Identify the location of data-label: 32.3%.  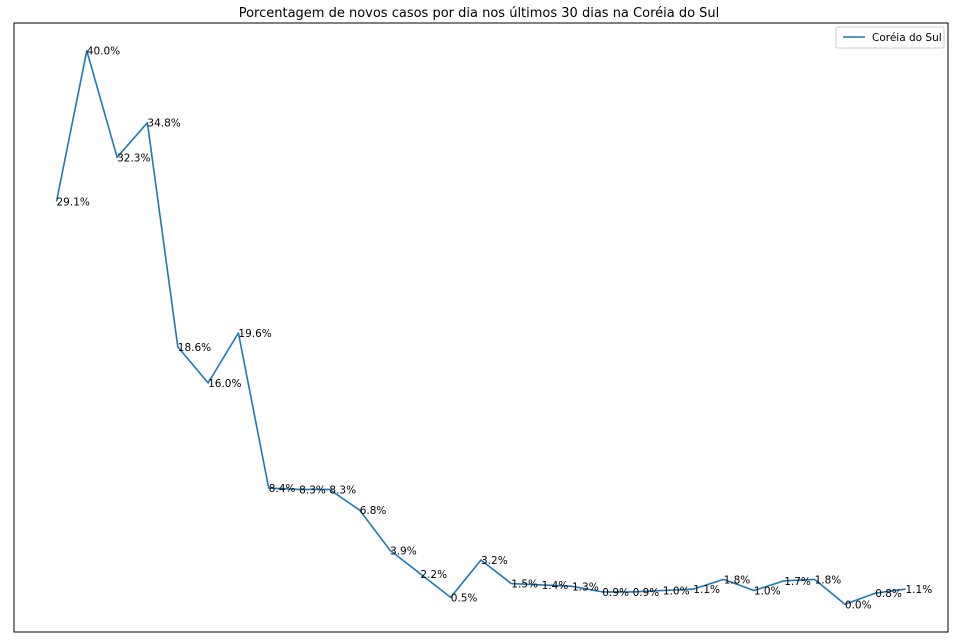
(133, 158).